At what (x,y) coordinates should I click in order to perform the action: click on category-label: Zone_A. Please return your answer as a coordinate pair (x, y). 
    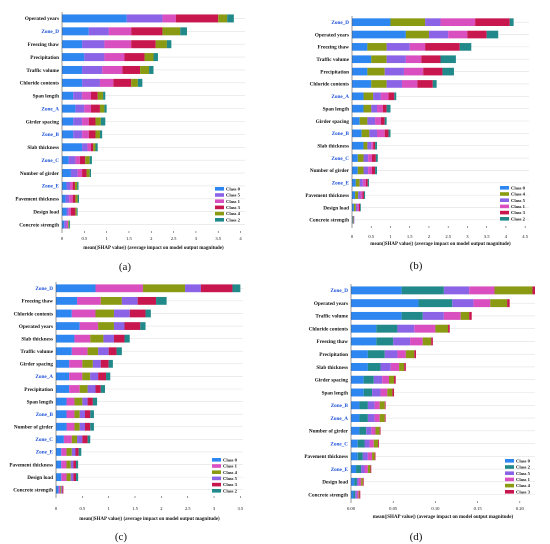
    Looking at the image, I should click on (339, 419).